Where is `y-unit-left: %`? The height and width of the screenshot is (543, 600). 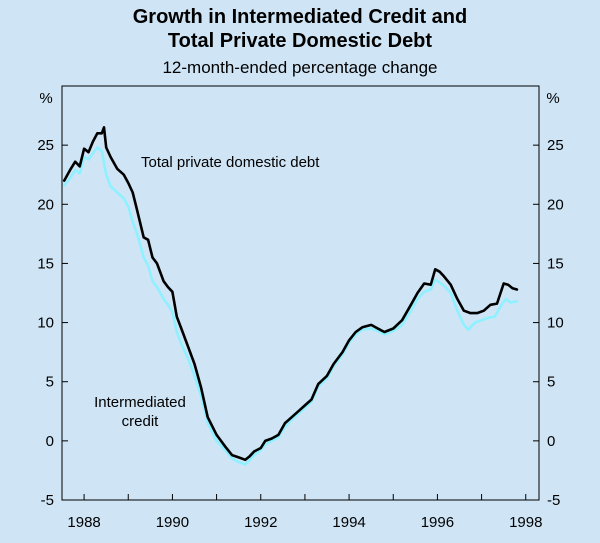
y-unit-left: % is located at coordinates (45, 98).